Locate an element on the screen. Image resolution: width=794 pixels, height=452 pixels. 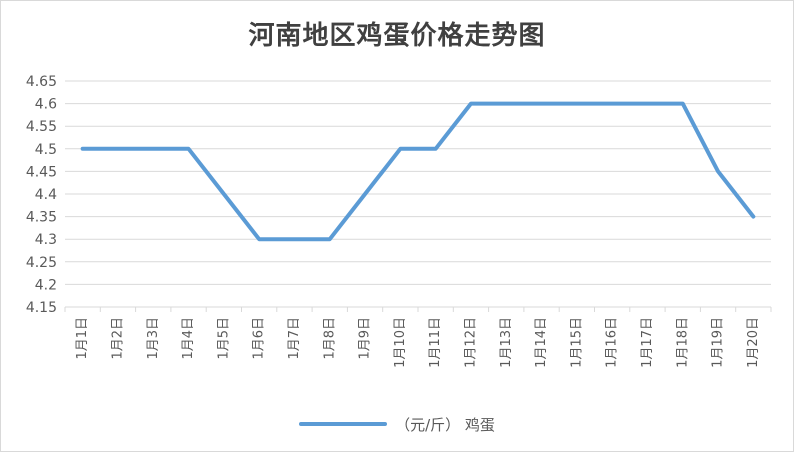
x-tick-label: 1月20日 is located at coordinates (753, 342).